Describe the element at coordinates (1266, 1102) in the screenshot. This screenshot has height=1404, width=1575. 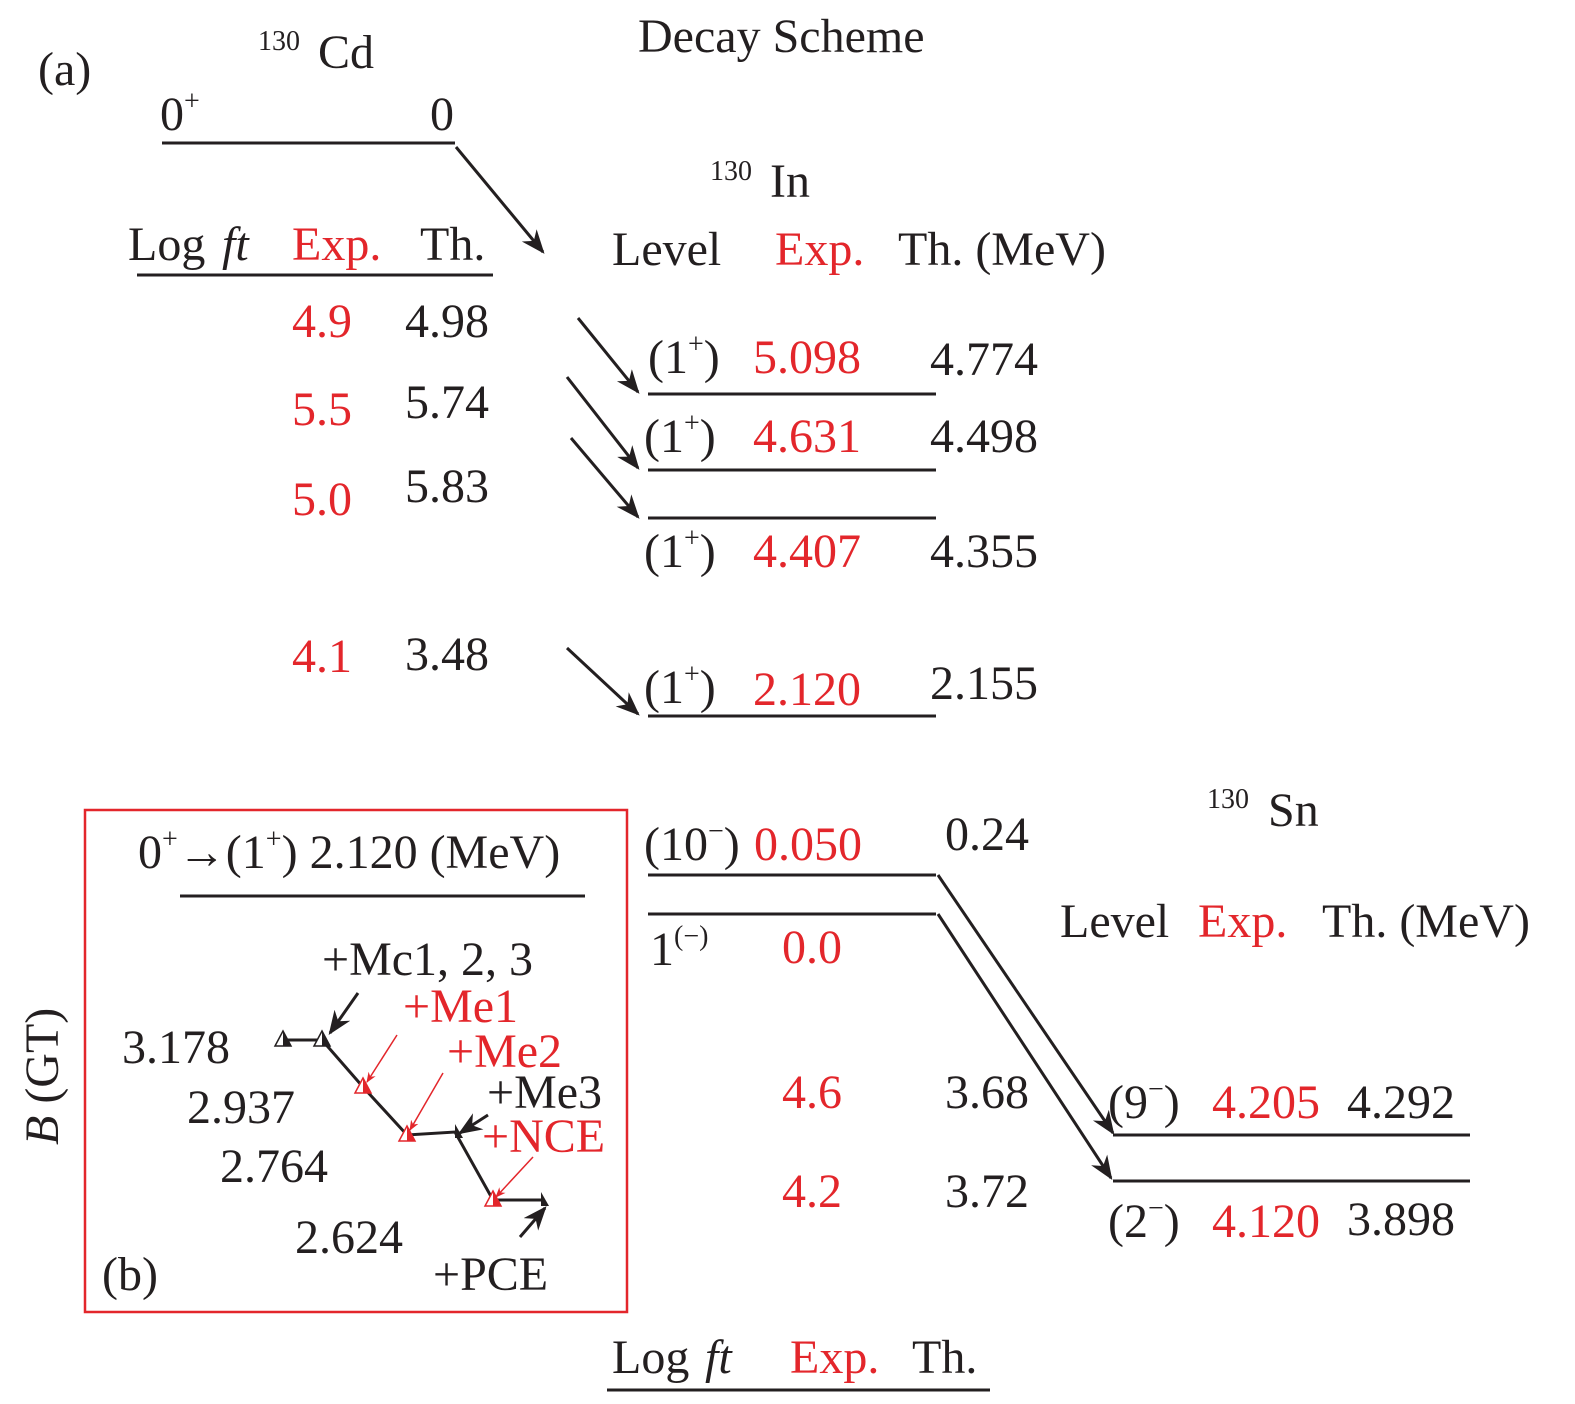
I see `sn-level-exp: 4.205` at that location.